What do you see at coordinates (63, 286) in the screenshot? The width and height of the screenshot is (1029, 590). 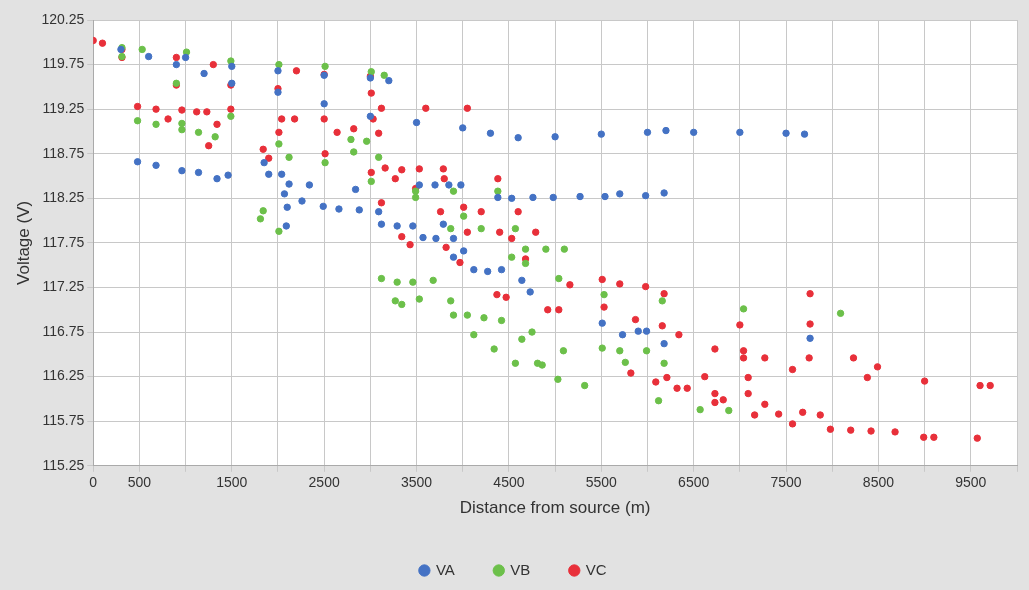 I see `y-tick-label: 117.25` at bounding box center [63, 286].